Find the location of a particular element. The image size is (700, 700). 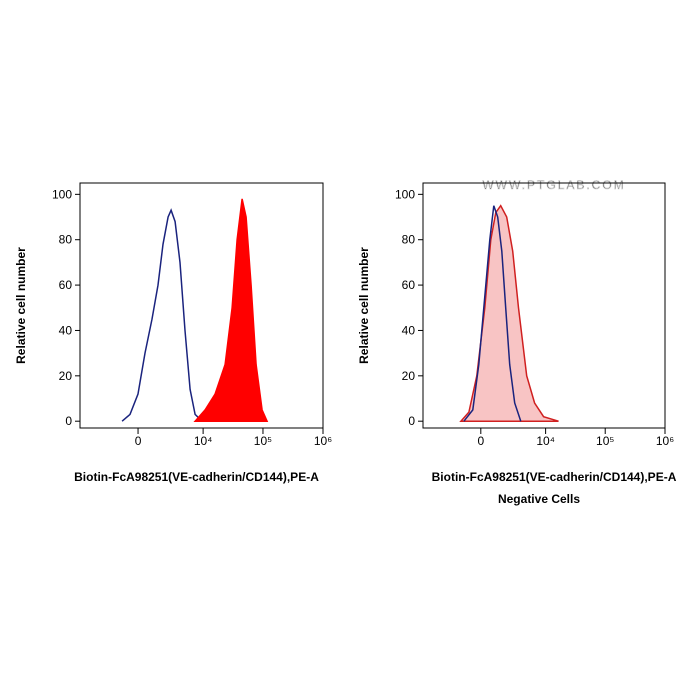

watermark: WWW.PTGLAB.COM is located at coordinates (553, 185).